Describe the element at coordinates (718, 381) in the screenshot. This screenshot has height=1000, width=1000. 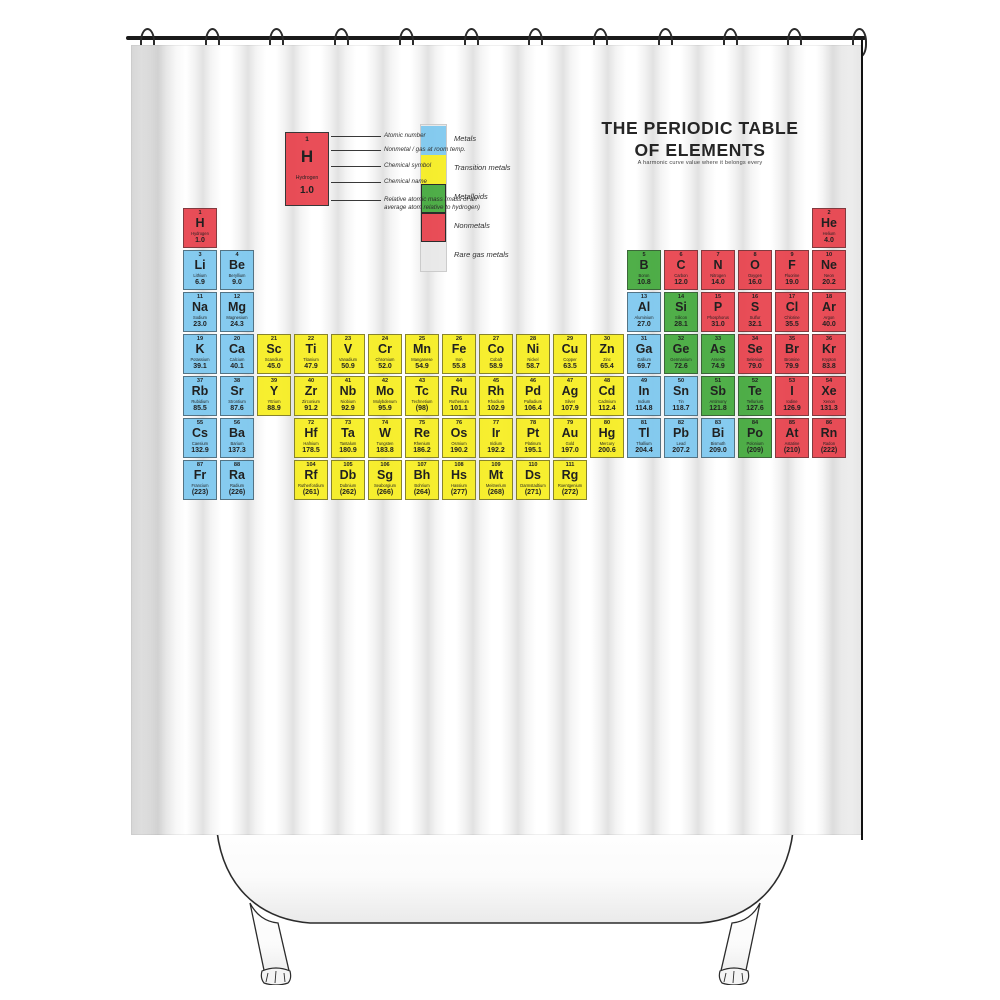
I see `element-atomic-number: 51` at that location.